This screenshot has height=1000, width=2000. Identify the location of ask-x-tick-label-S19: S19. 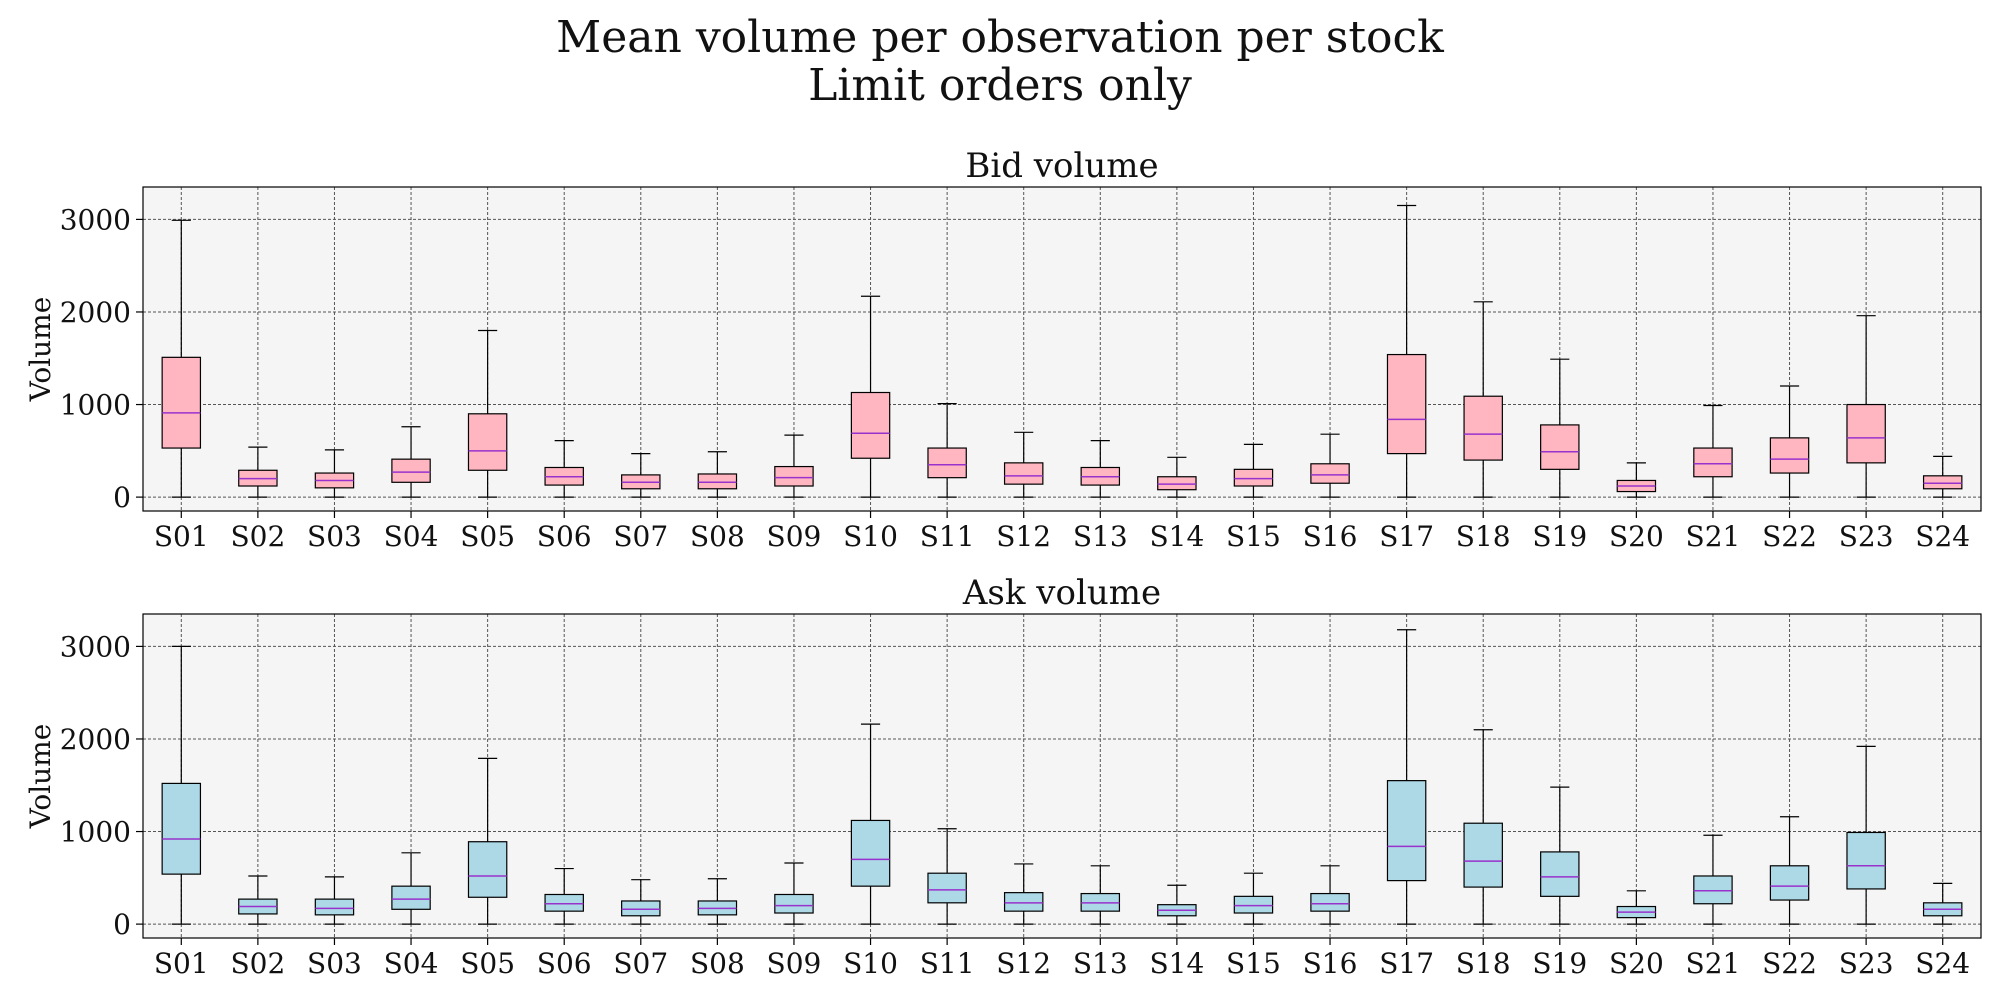
(1559, 963).